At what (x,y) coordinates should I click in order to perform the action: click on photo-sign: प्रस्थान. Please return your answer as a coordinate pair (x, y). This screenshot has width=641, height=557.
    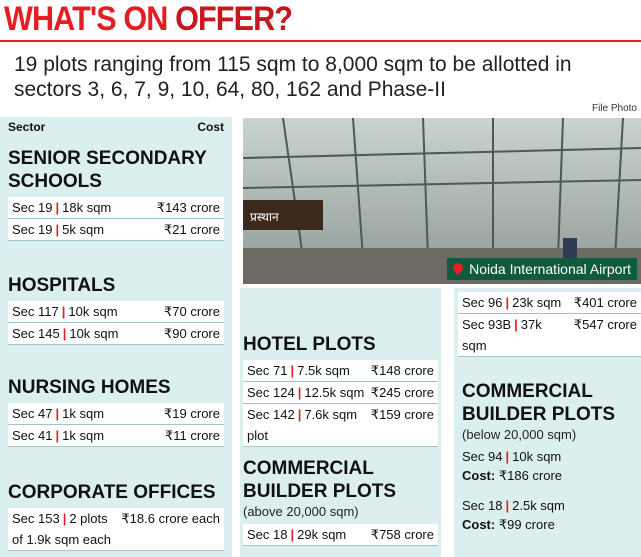
    Looking at the image, I should click on (264, 217).